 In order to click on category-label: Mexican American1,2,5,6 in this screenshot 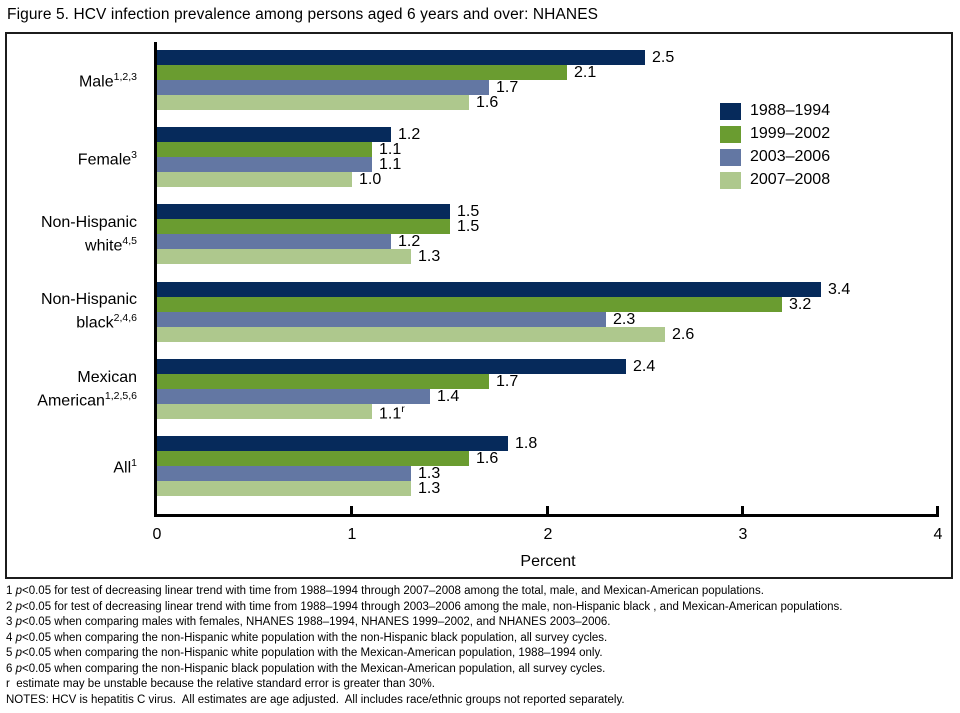, I will do `click(77, 389)`.